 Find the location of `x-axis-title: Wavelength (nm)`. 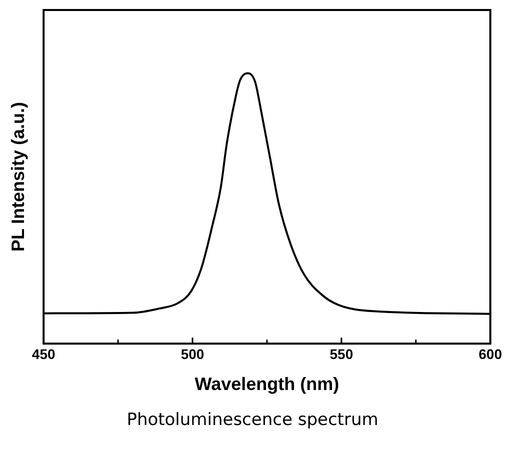

x-axis-title: Wavelength (nm) is located at coordinates (267, 384).